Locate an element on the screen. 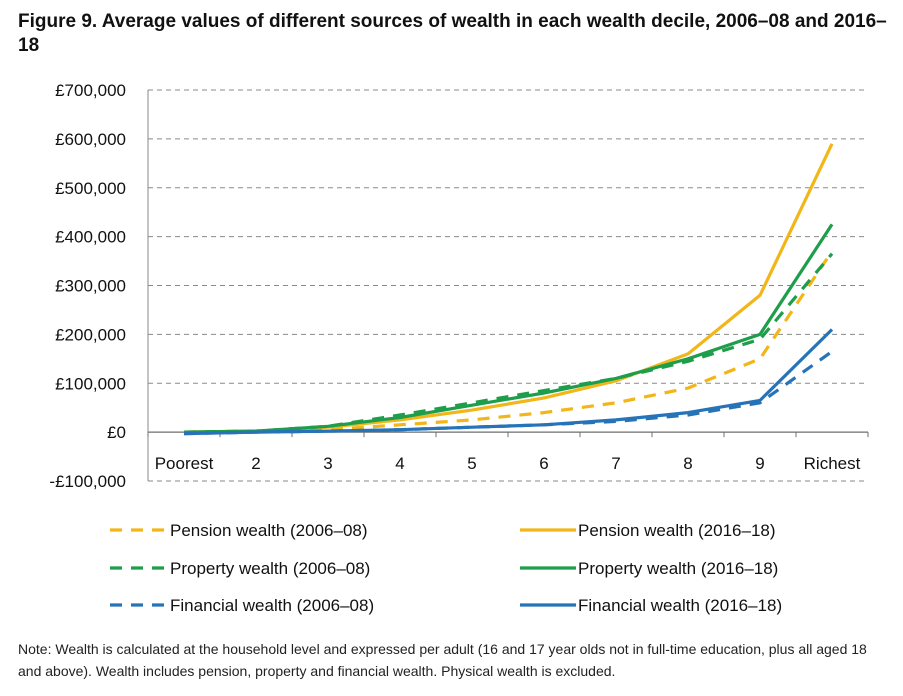  x-tick-label: Poorest is located at coordinates (184, 463).